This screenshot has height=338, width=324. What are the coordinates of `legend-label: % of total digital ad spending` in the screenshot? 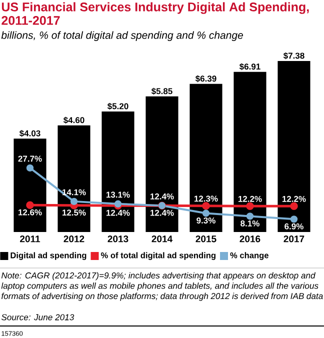 It's located at (158, 256).